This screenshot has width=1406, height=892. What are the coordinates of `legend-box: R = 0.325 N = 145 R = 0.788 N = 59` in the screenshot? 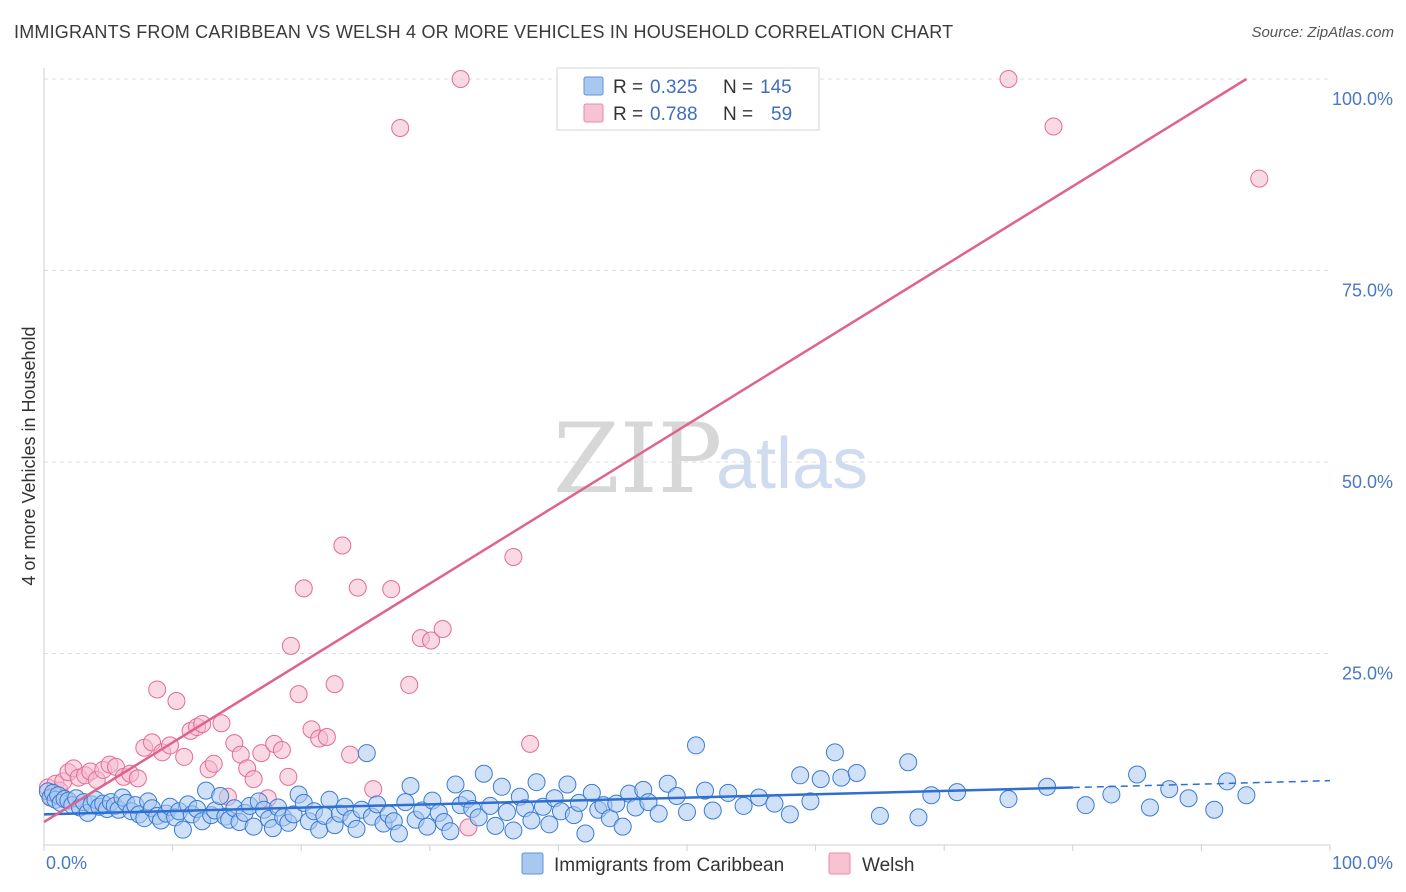 It's located at (688, 99).